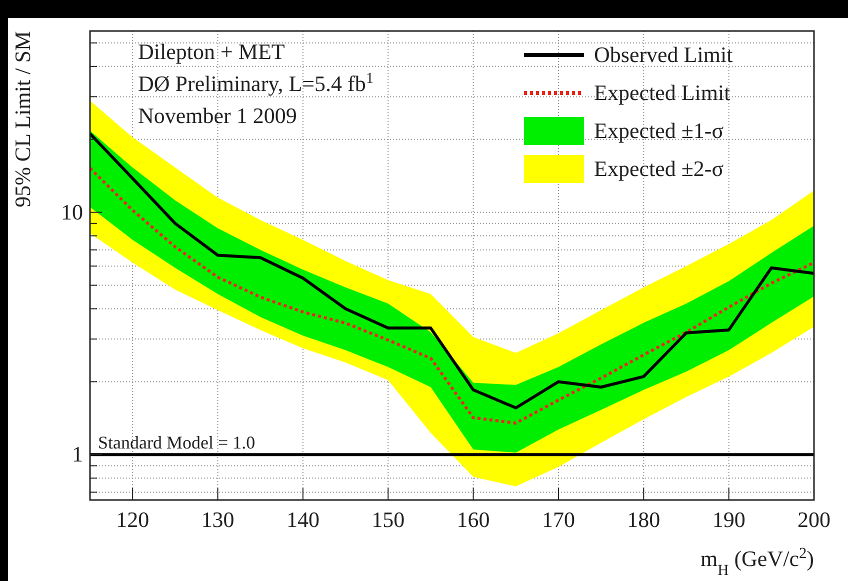 The width and height of the screenshot is (848, 581). I want to click on x-tick-label: 150, so click(388, 519).